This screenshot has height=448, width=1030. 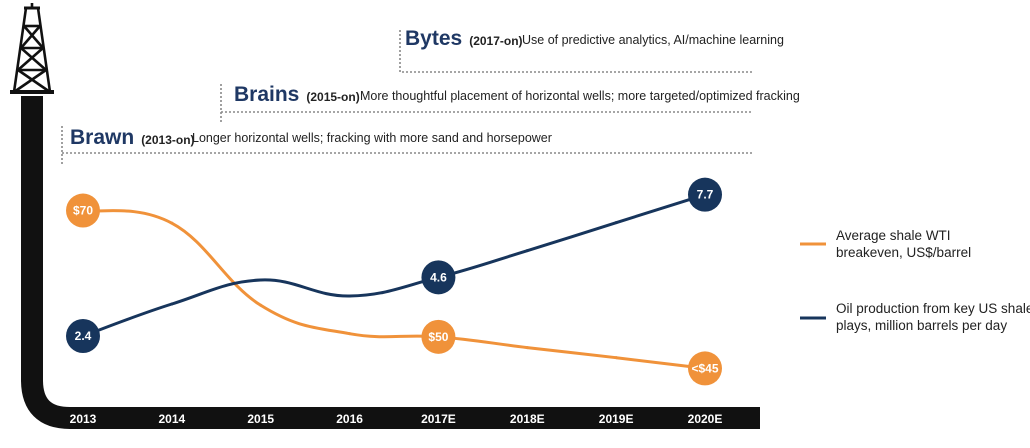 I want to click on svg-text:Brawn(2013-on): Brawn (2013-on), so click(x=132, y=137).